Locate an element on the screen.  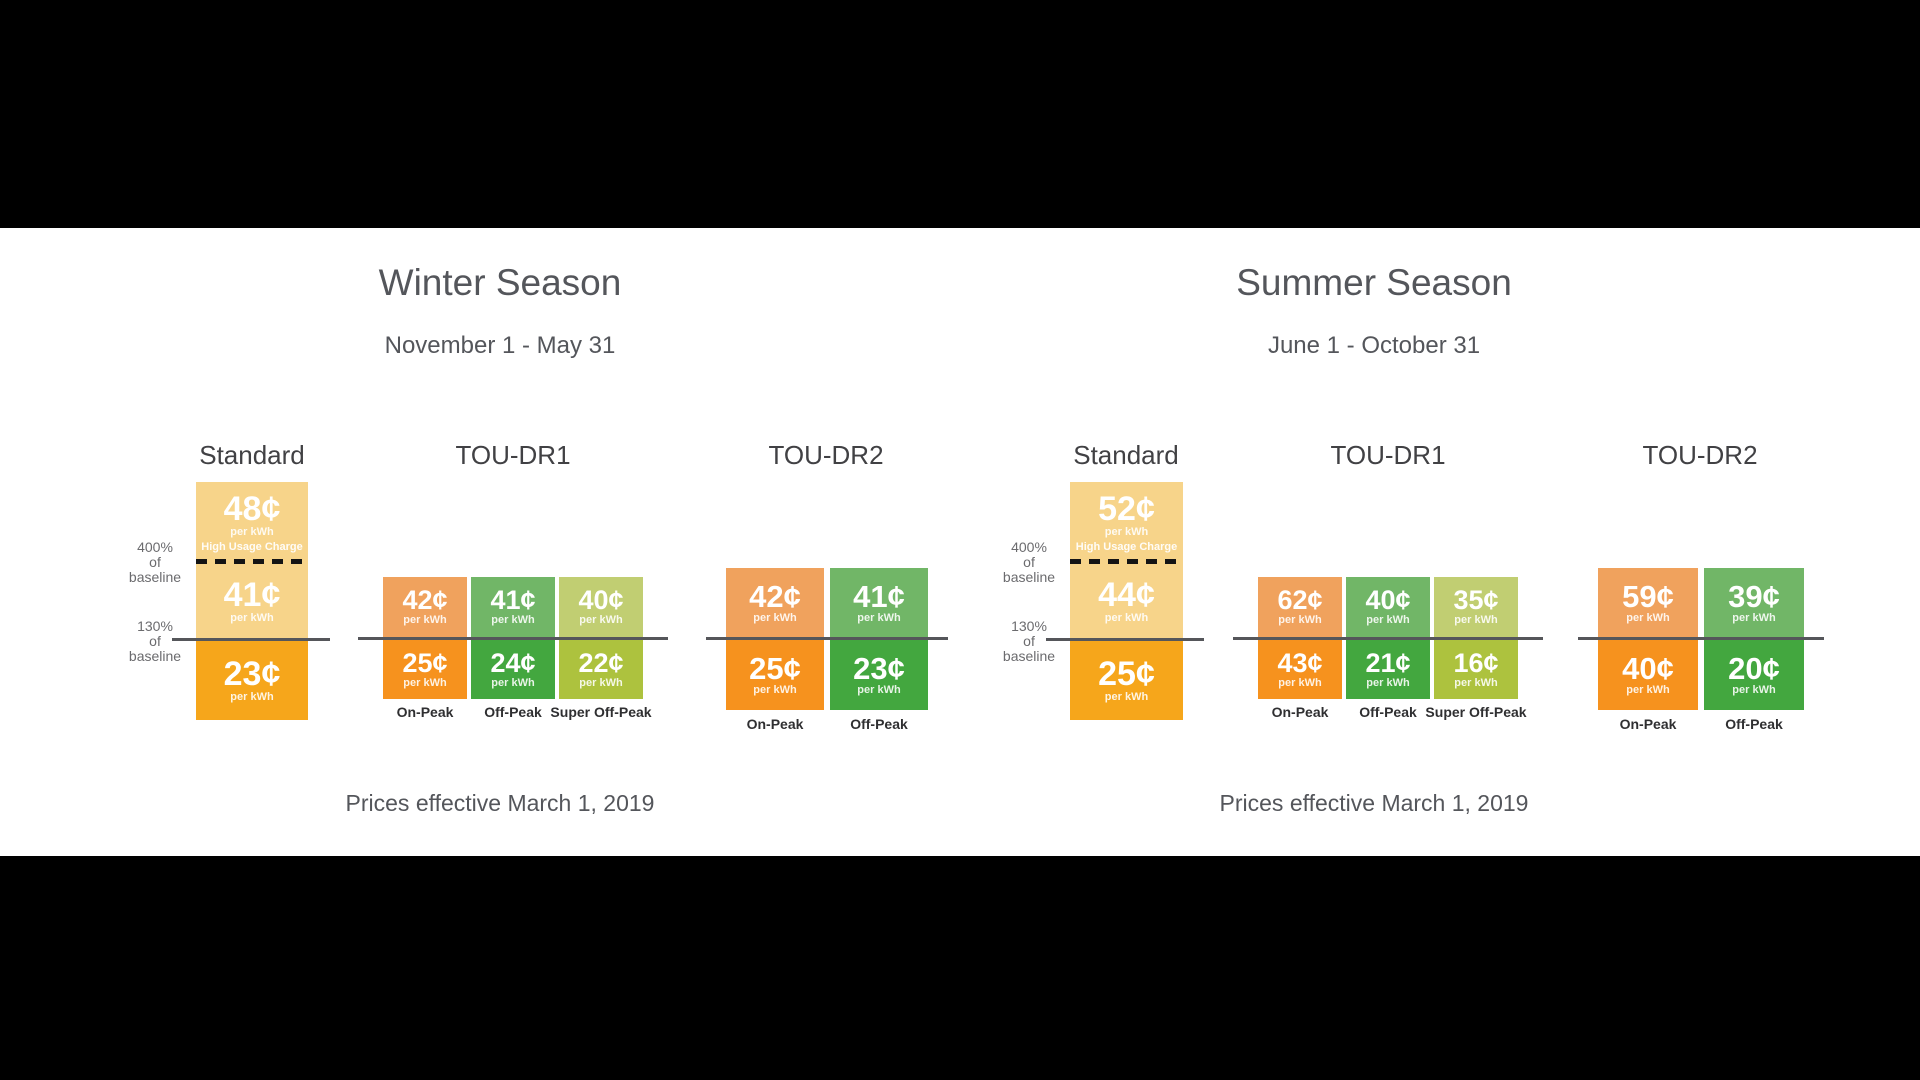
summer-dr1-130-line is located at coordinates (1388, 638).